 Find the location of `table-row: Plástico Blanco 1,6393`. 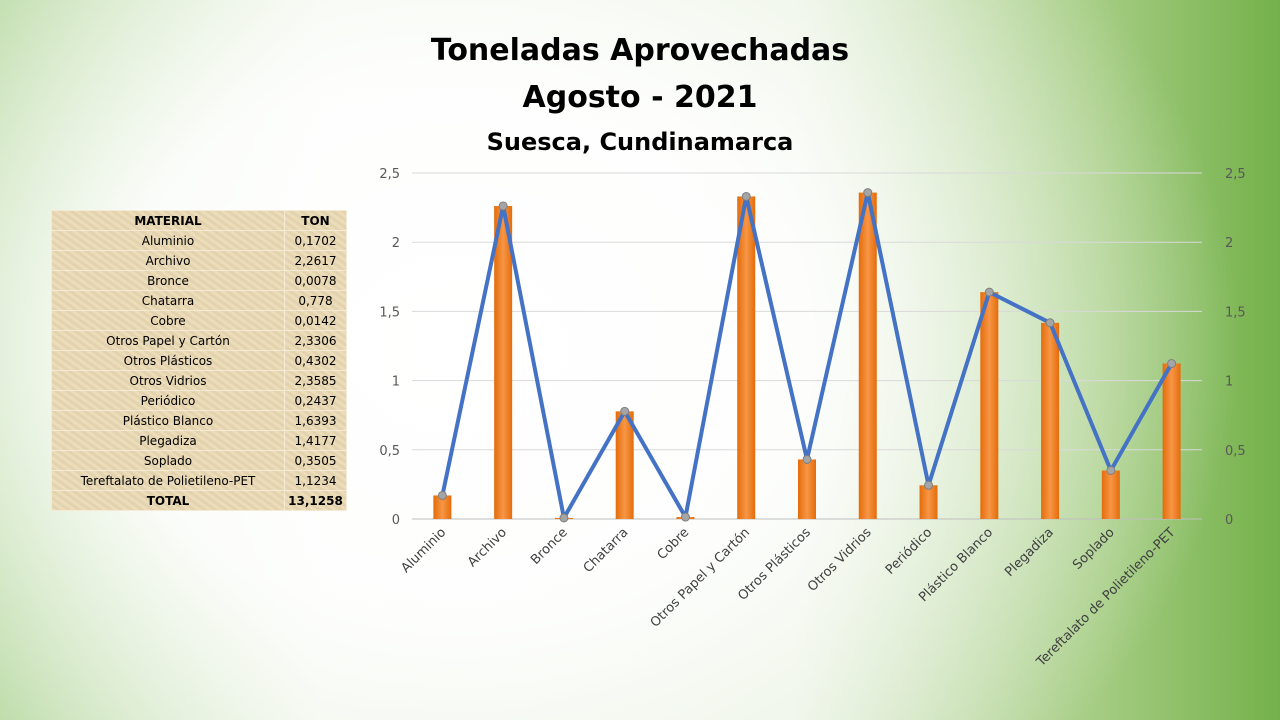

table-row: Plástico Blanco 1,6393 is located at coordinates (199, 420).